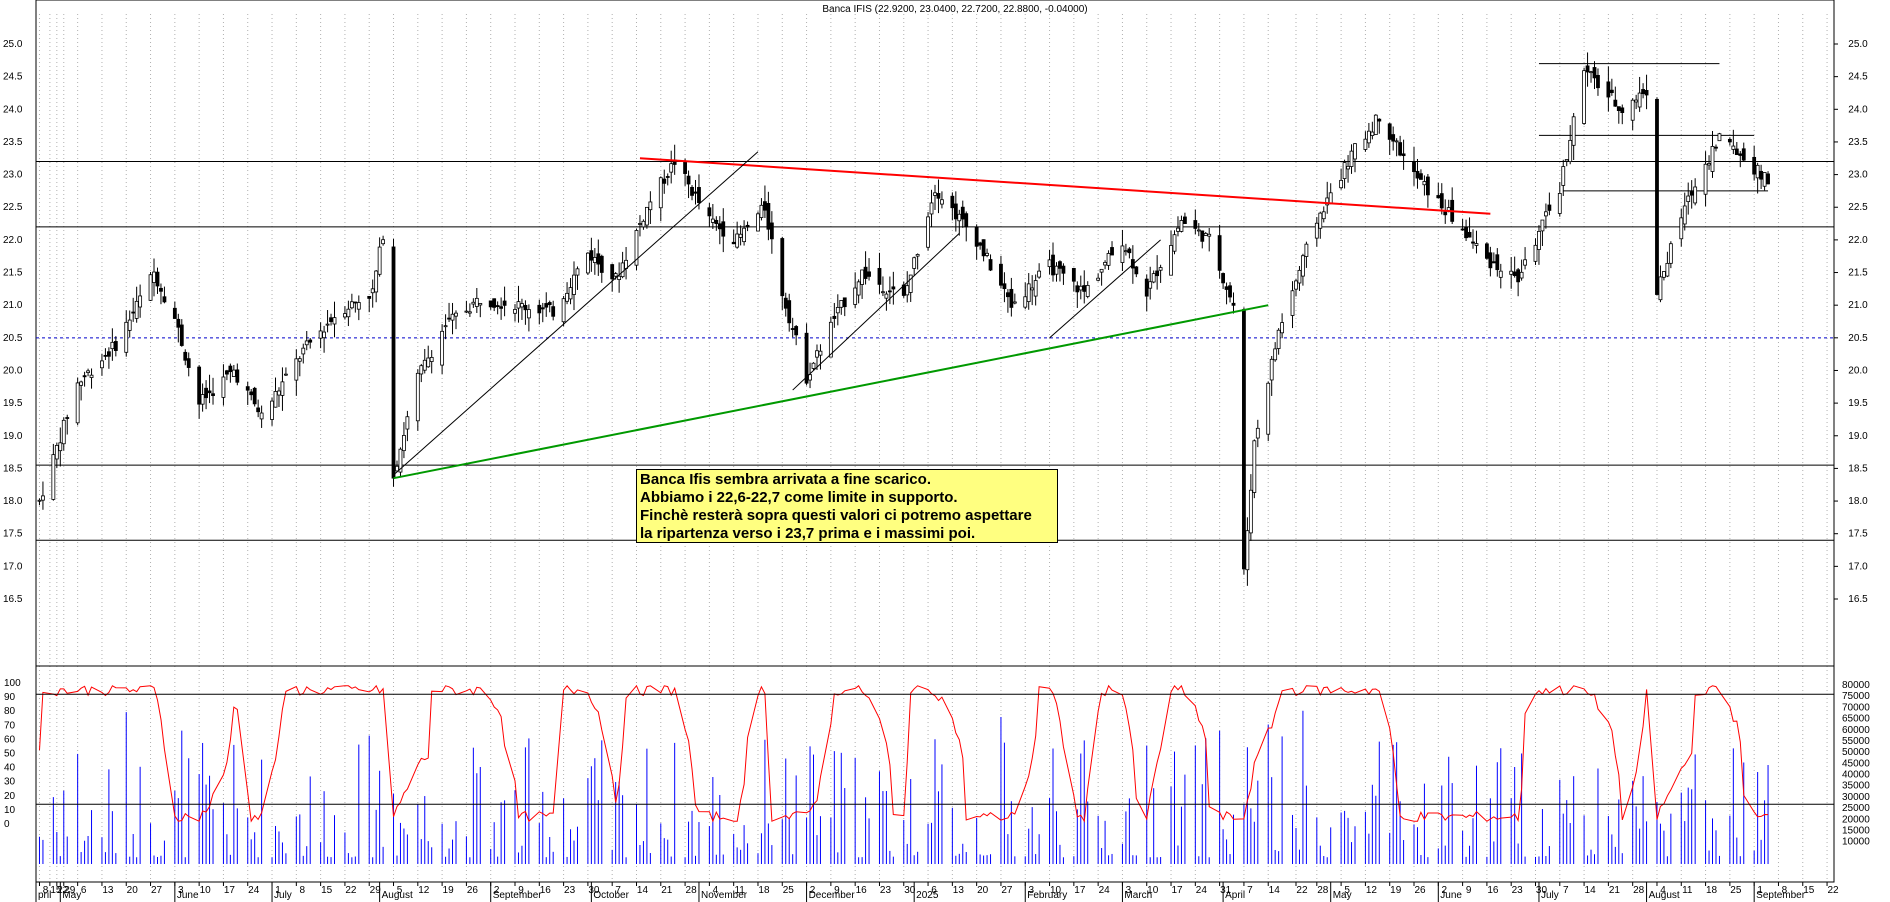  Describe the element at coordinates (283, 895) in the screenshot. I see `x-month-label: July` at that location.